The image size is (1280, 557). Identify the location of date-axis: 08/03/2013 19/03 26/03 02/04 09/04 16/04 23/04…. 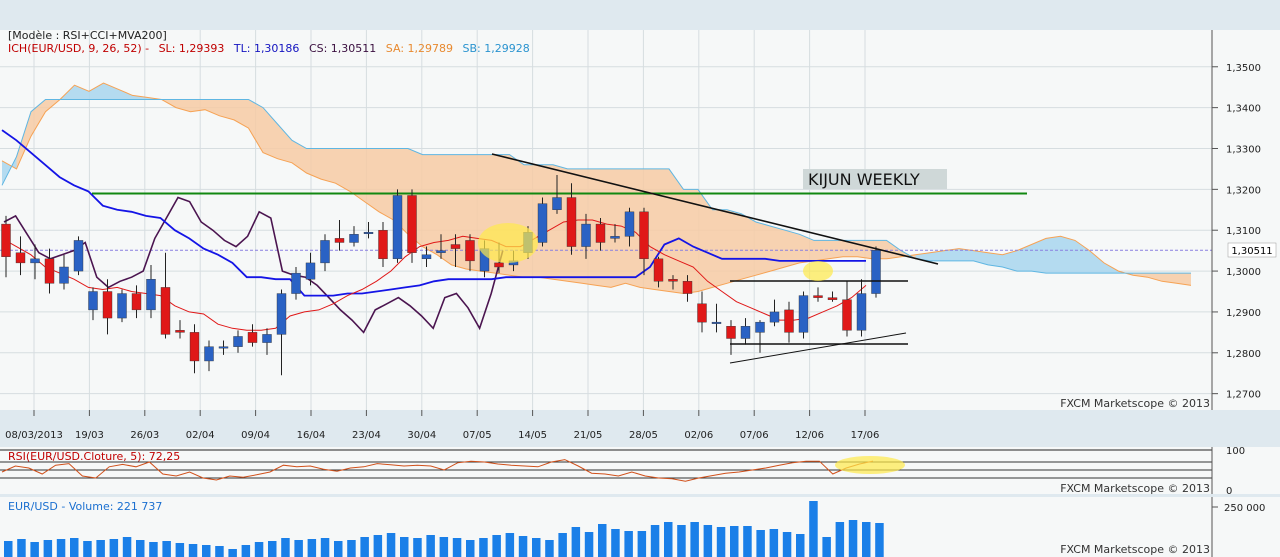
(442, 425).